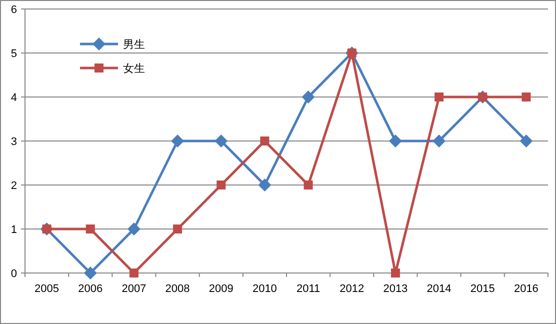 The width and height of the screenshot is (556, 324). I want to click on y-tick-label: 2, so click(13, 186).